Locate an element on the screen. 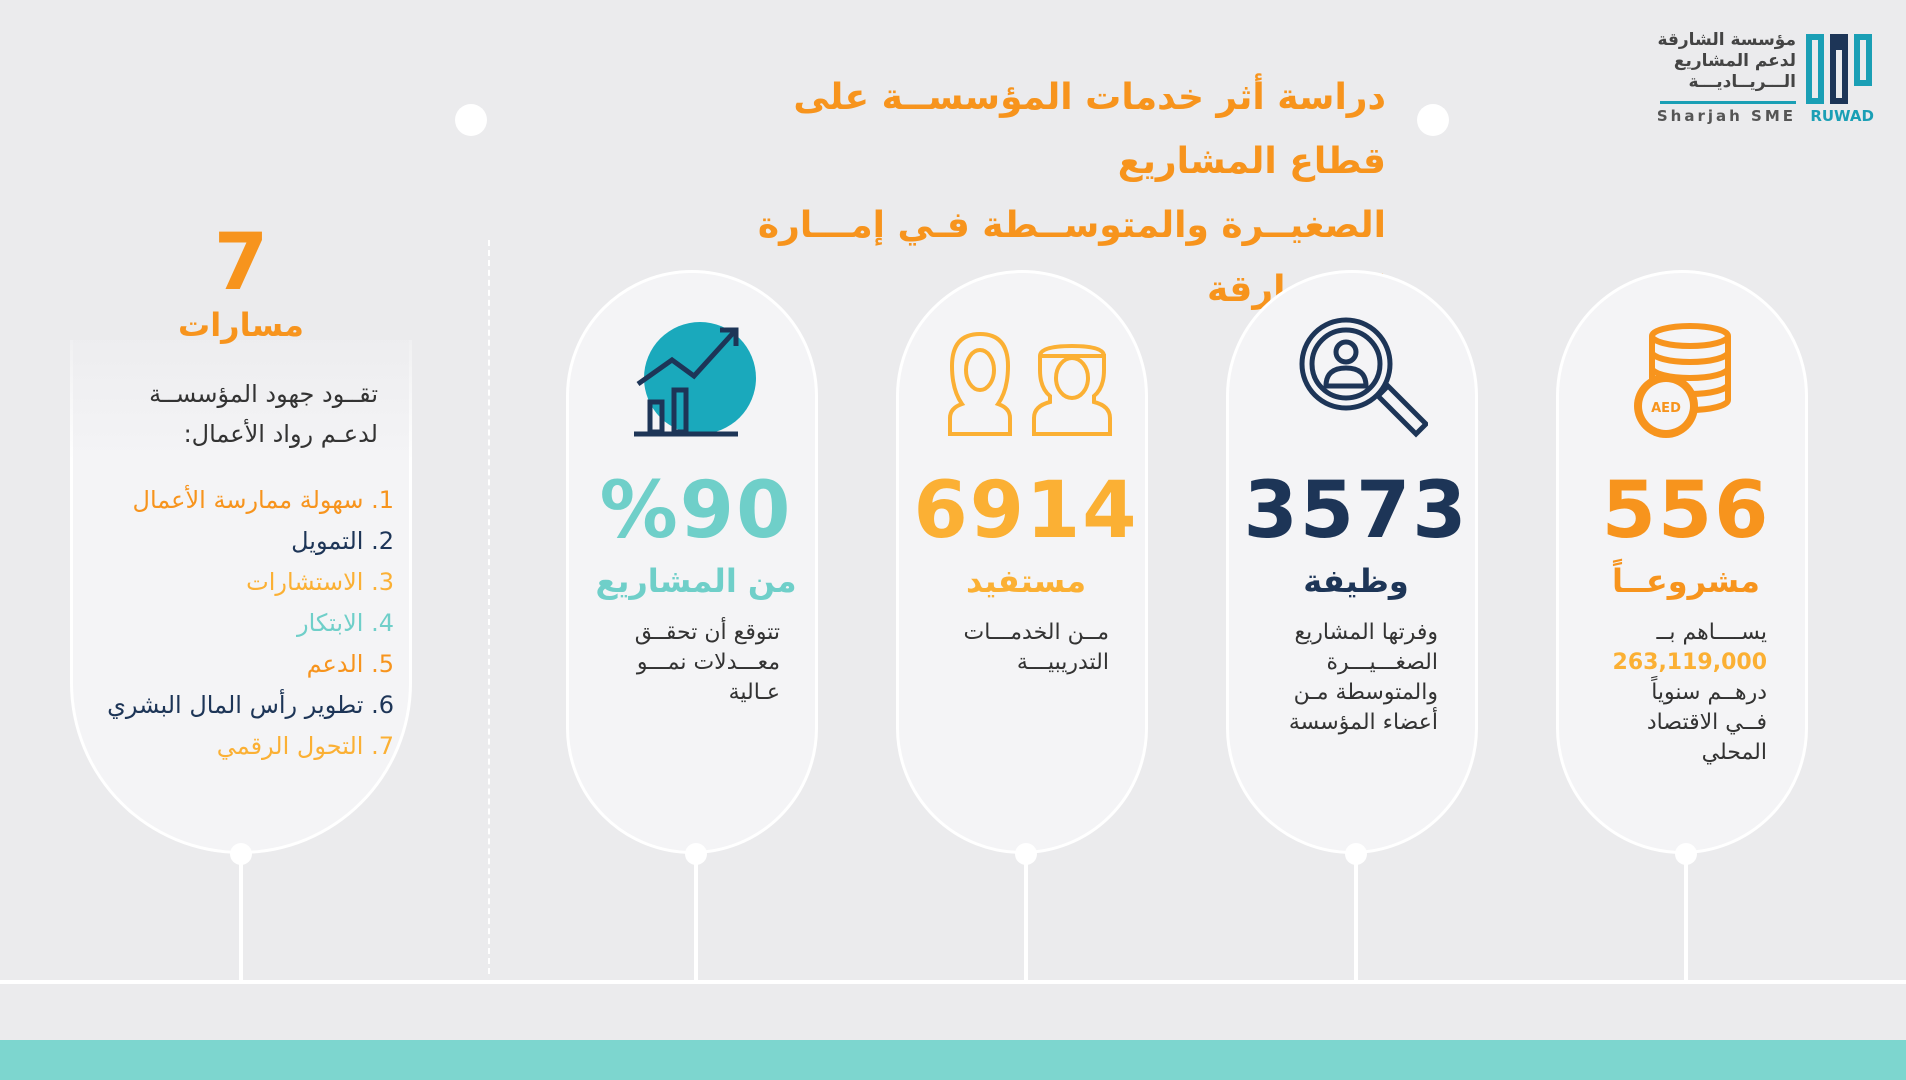 The image size is (1906, 1080). stat-desc-line: وفرتها المشاريع is located at coordinates (1366, 632).